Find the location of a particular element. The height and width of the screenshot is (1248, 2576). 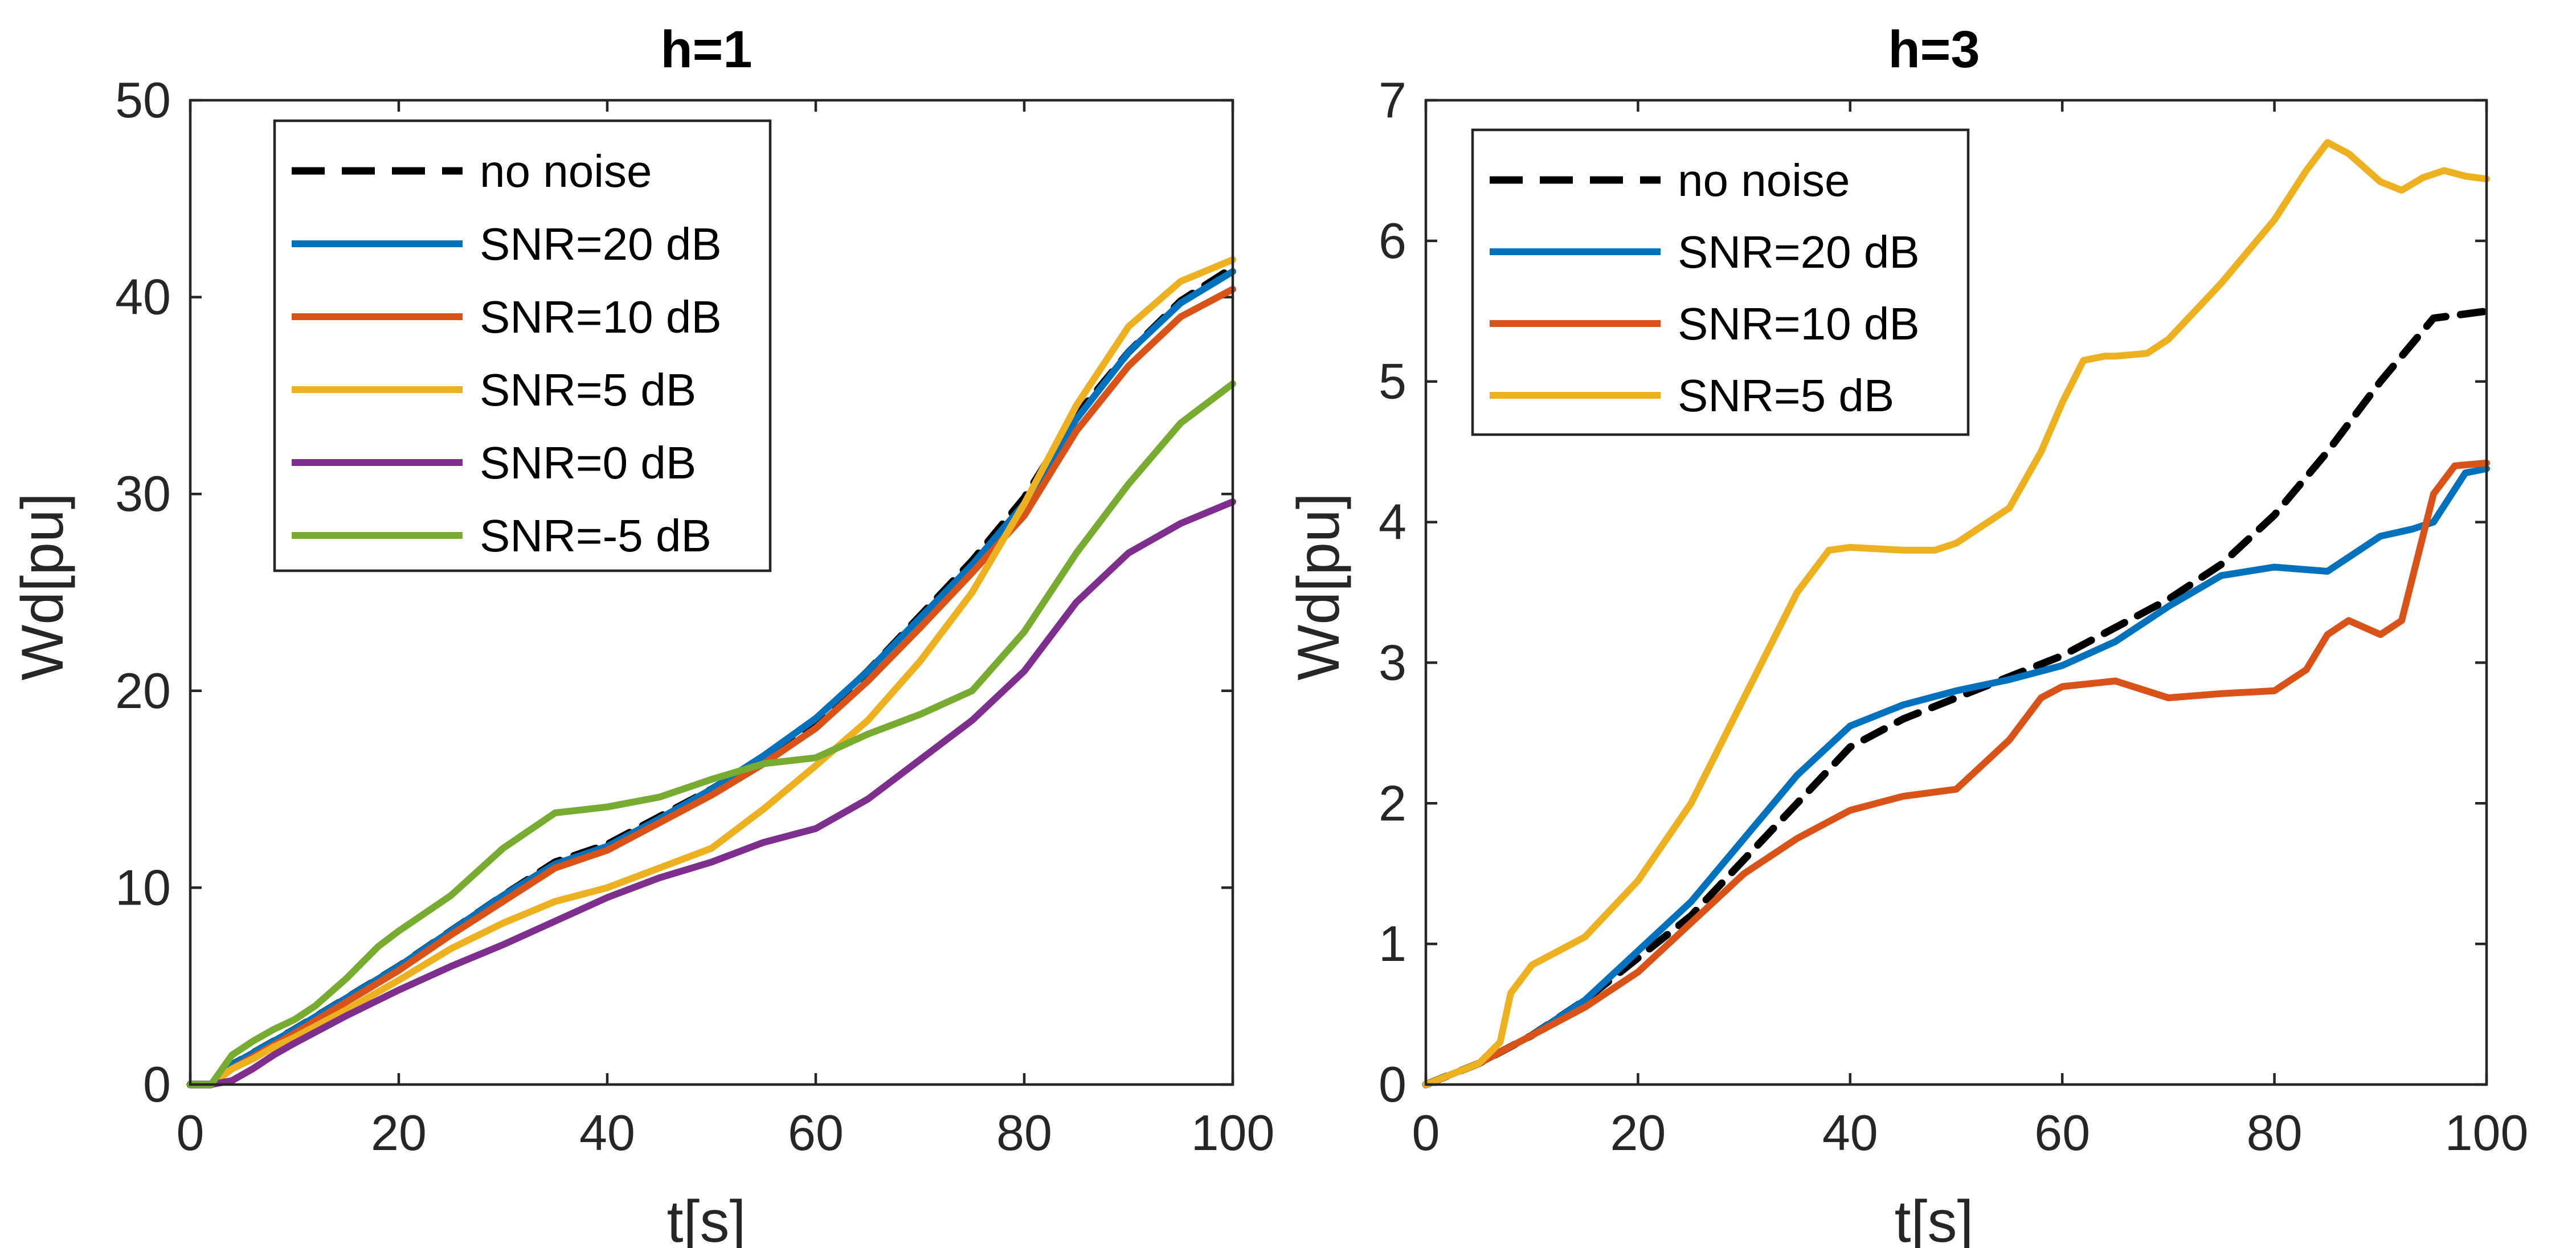

legend-entry-label: SNR=0 dB is located at coordinates (588, 462).